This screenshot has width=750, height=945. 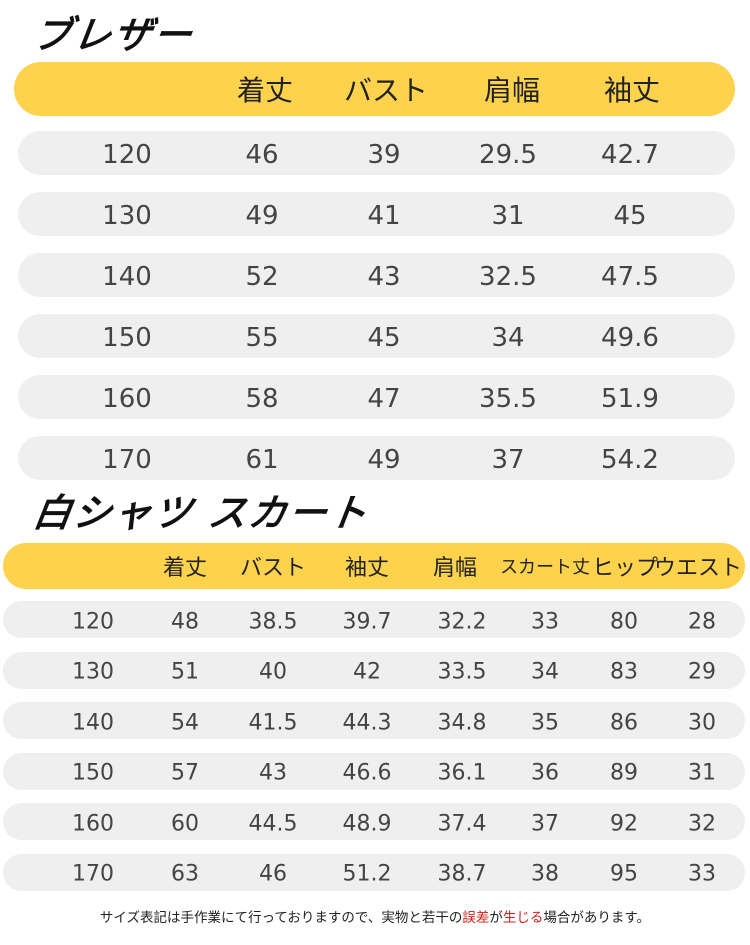 I want to click on cell-value: 32, so click(x=702, y=823).